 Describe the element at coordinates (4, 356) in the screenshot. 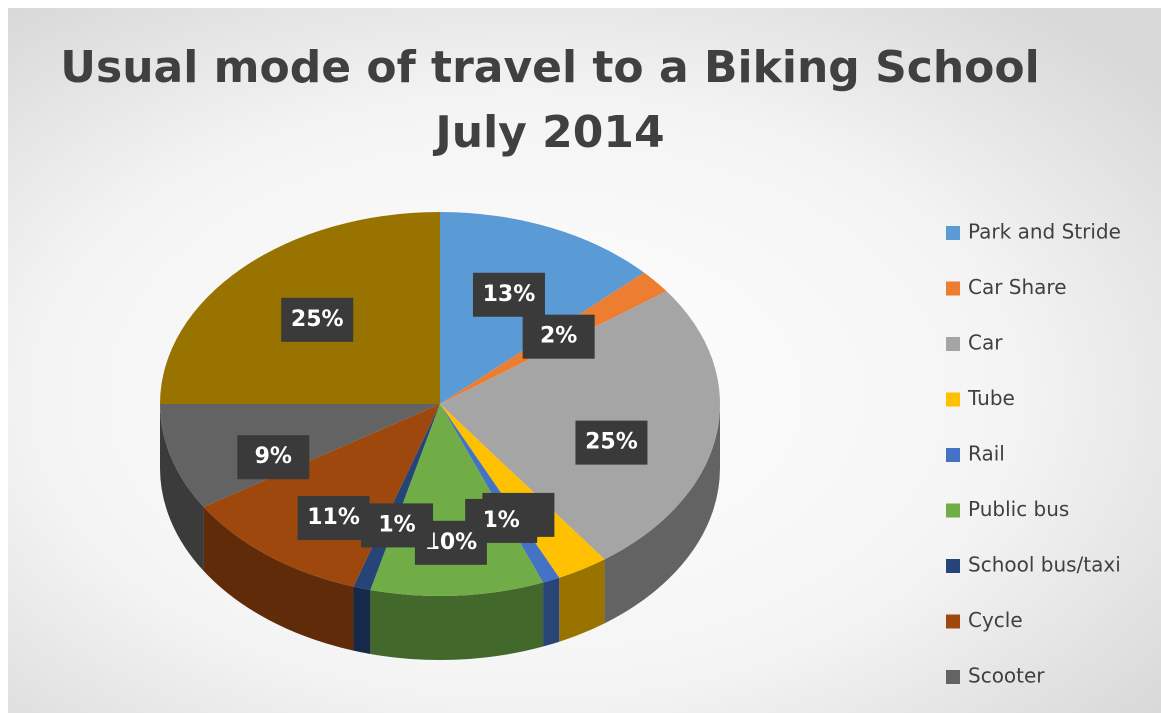

I see `left-strip` at that location.